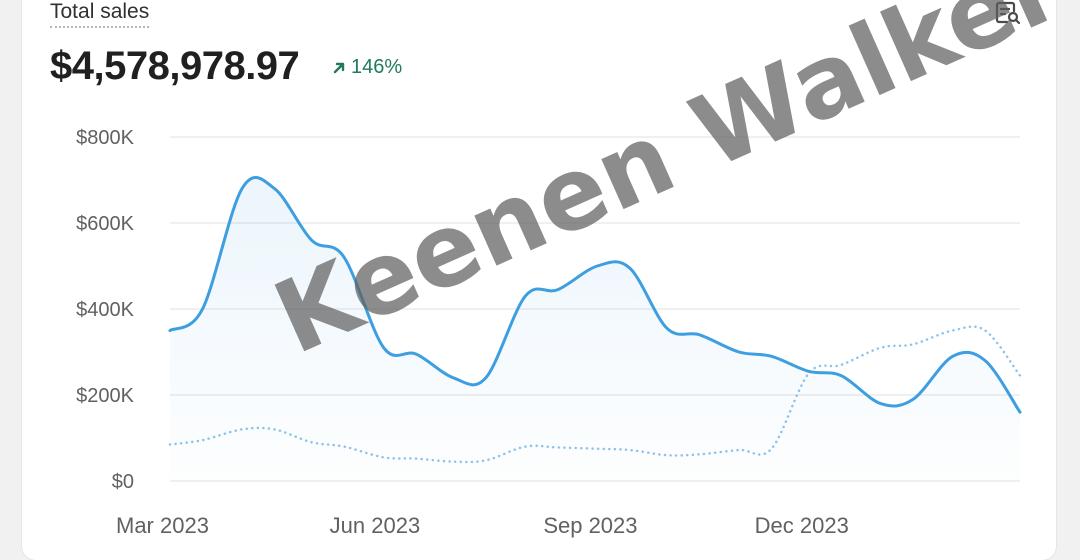 This screenshot has height=560, width=1080. What do you see at coordinates (105, 310) in the screenshot?
I see `y-tick-label: $400K` at bounding box center [105, 310].